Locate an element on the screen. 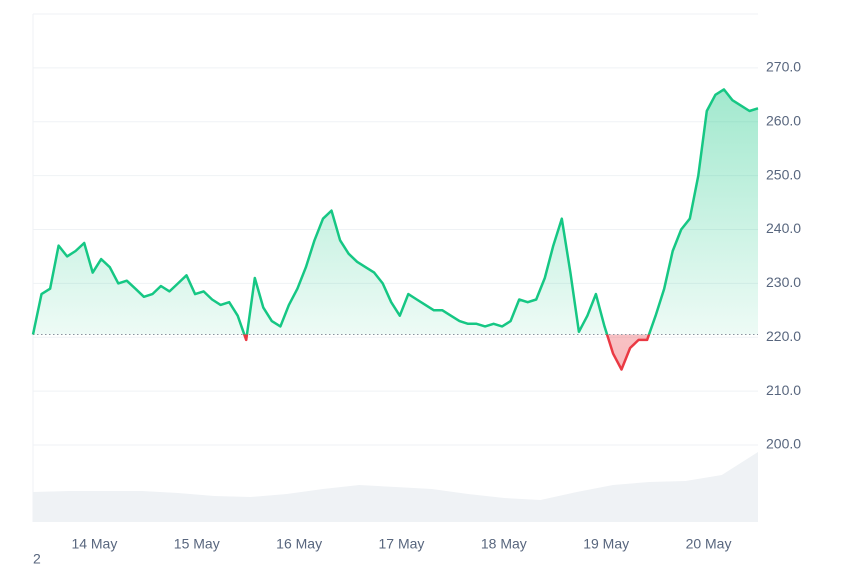 This screenshot has height=567, width=850. y-tick-label: 210.0 is located at coordinates (783, 390).